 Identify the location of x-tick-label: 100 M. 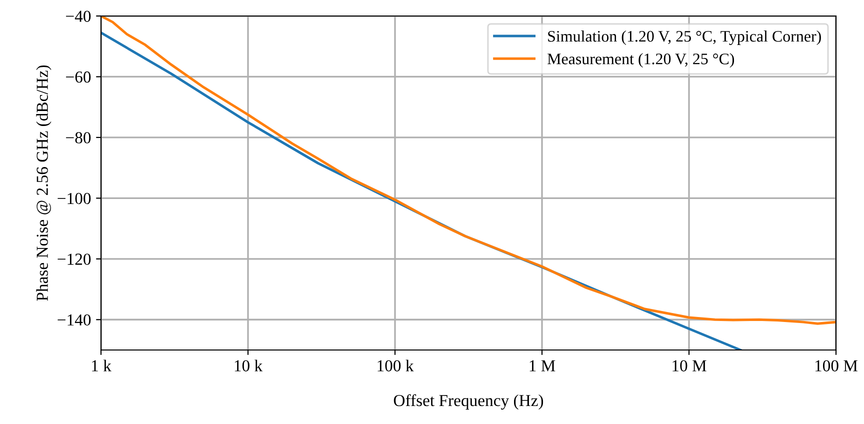
(836, 366).